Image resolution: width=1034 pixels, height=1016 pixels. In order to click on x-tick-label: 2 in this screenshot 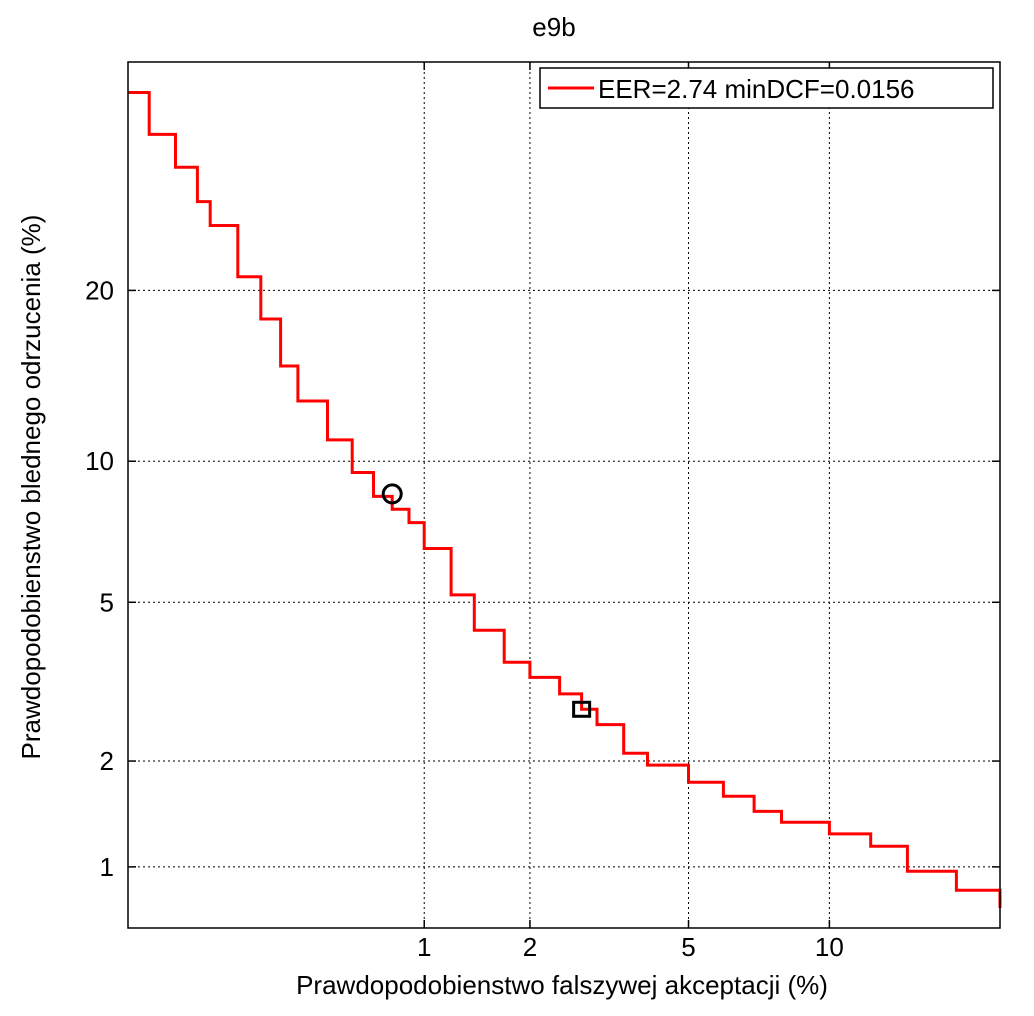, I will do `click(530, 947)`.